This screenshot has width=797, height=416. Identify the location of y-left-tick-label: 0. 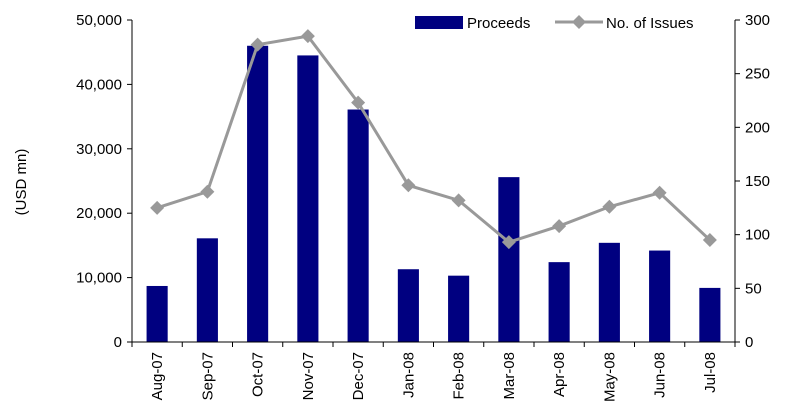
(118, 342).